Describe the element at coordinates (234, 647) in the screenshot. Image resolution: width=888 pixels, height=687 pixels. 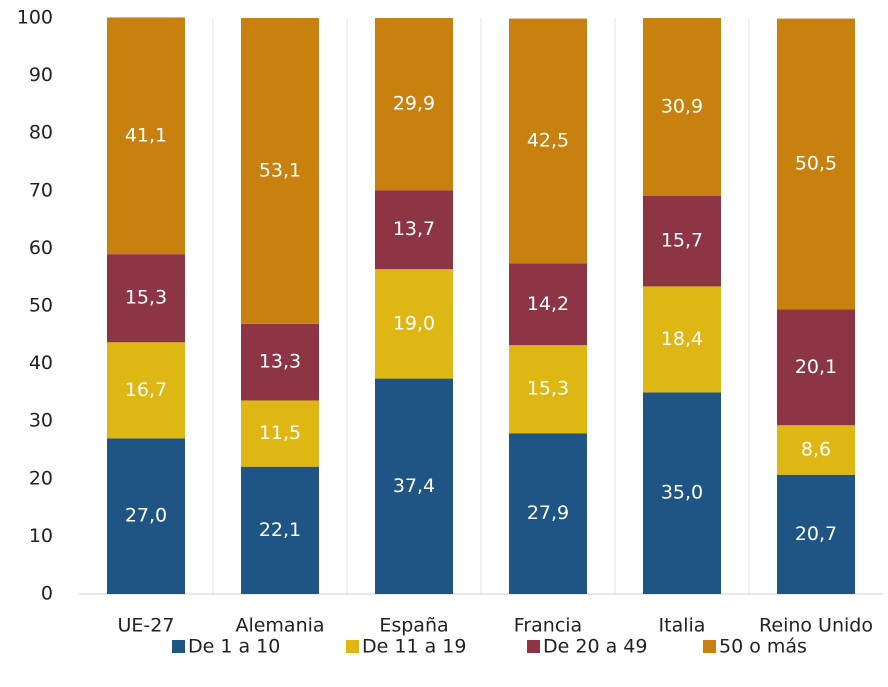
I see `legend-label: De 1 a 10` at that location.